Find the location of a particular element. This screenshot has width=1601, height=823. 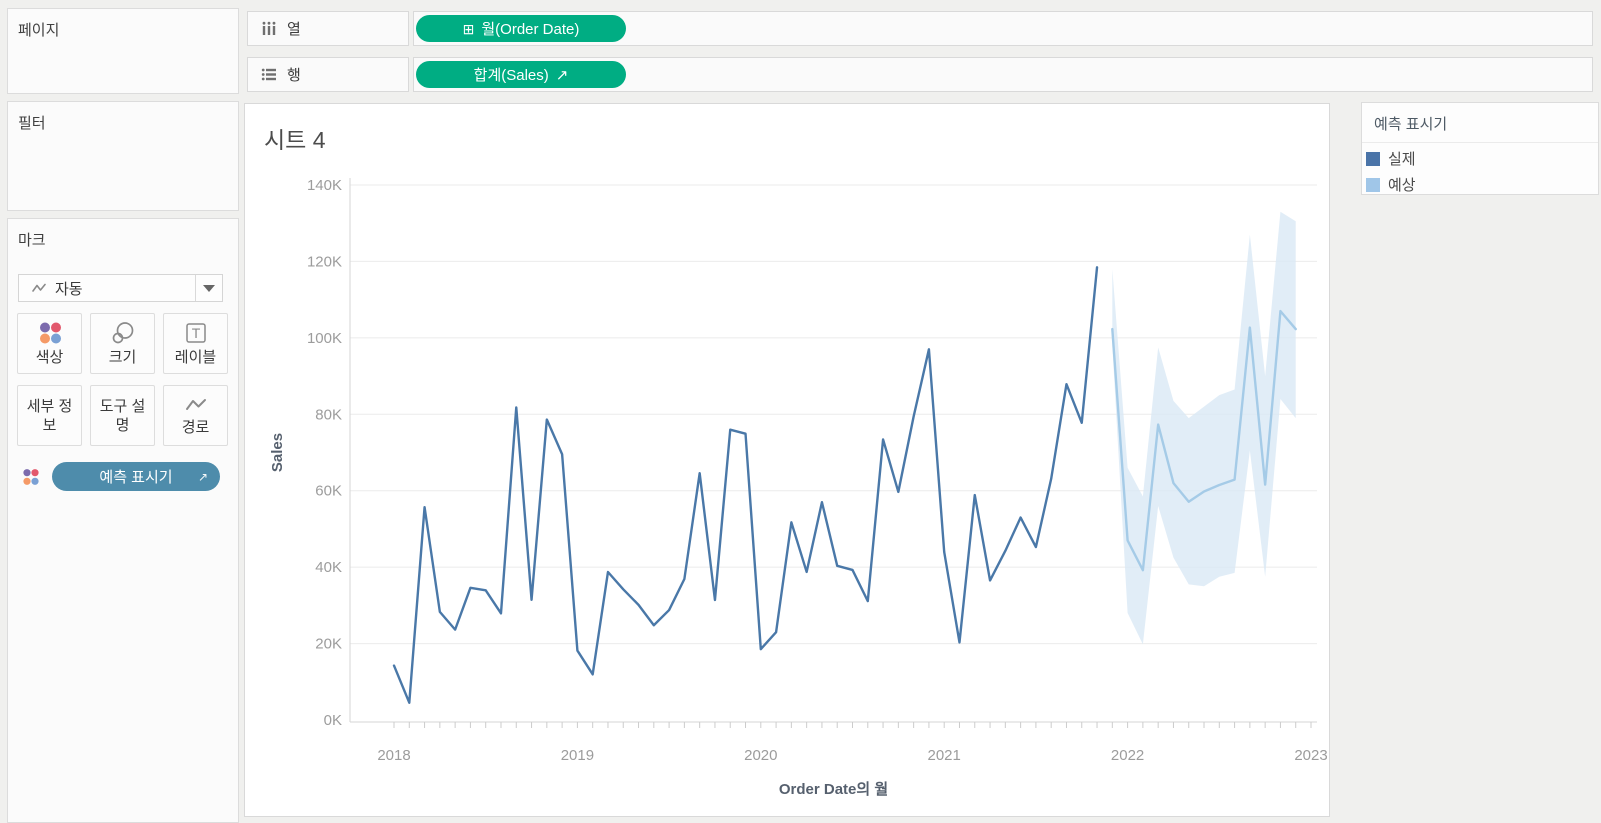

marks-buttons: 색상 크기 T 레이블 세부 정보 도구 설명 is located at coordinates (123, 380).